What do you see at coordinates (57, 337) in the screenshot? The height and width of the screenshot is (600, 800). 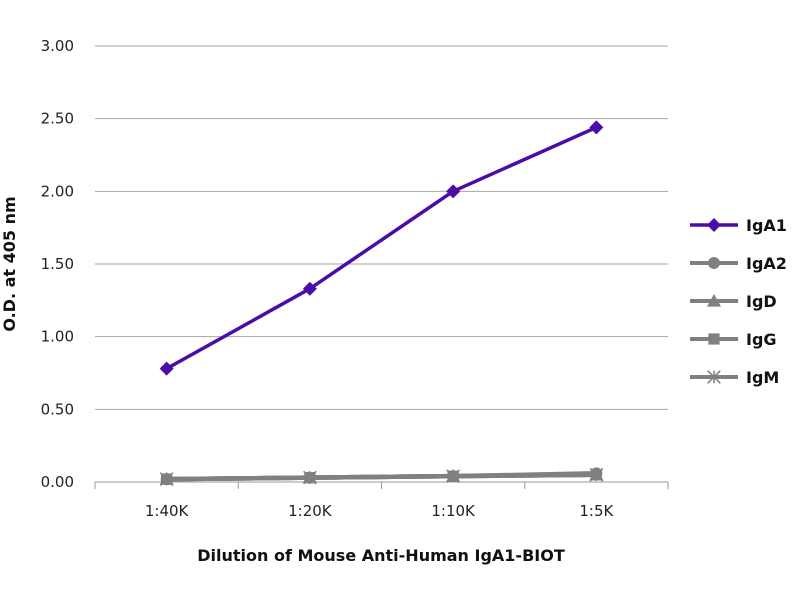 I see `y-tick-label: 1.00` at bounding box center [57, 337].